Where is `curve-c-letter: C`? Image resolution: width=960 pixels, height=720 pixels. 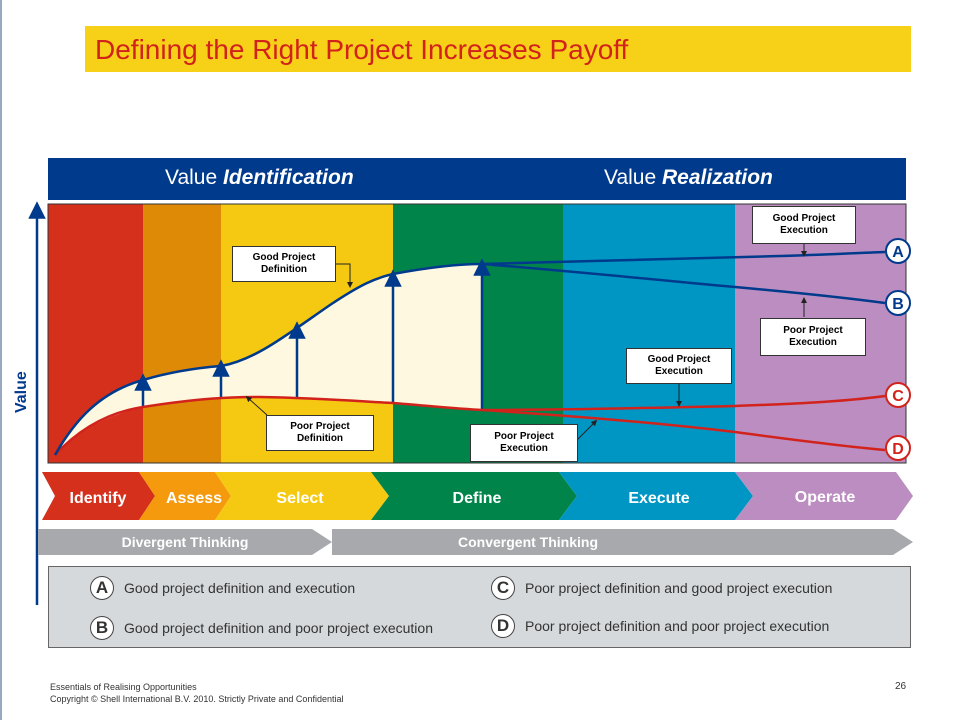 curve-c-letter: C is located at coordinates (898, 396).